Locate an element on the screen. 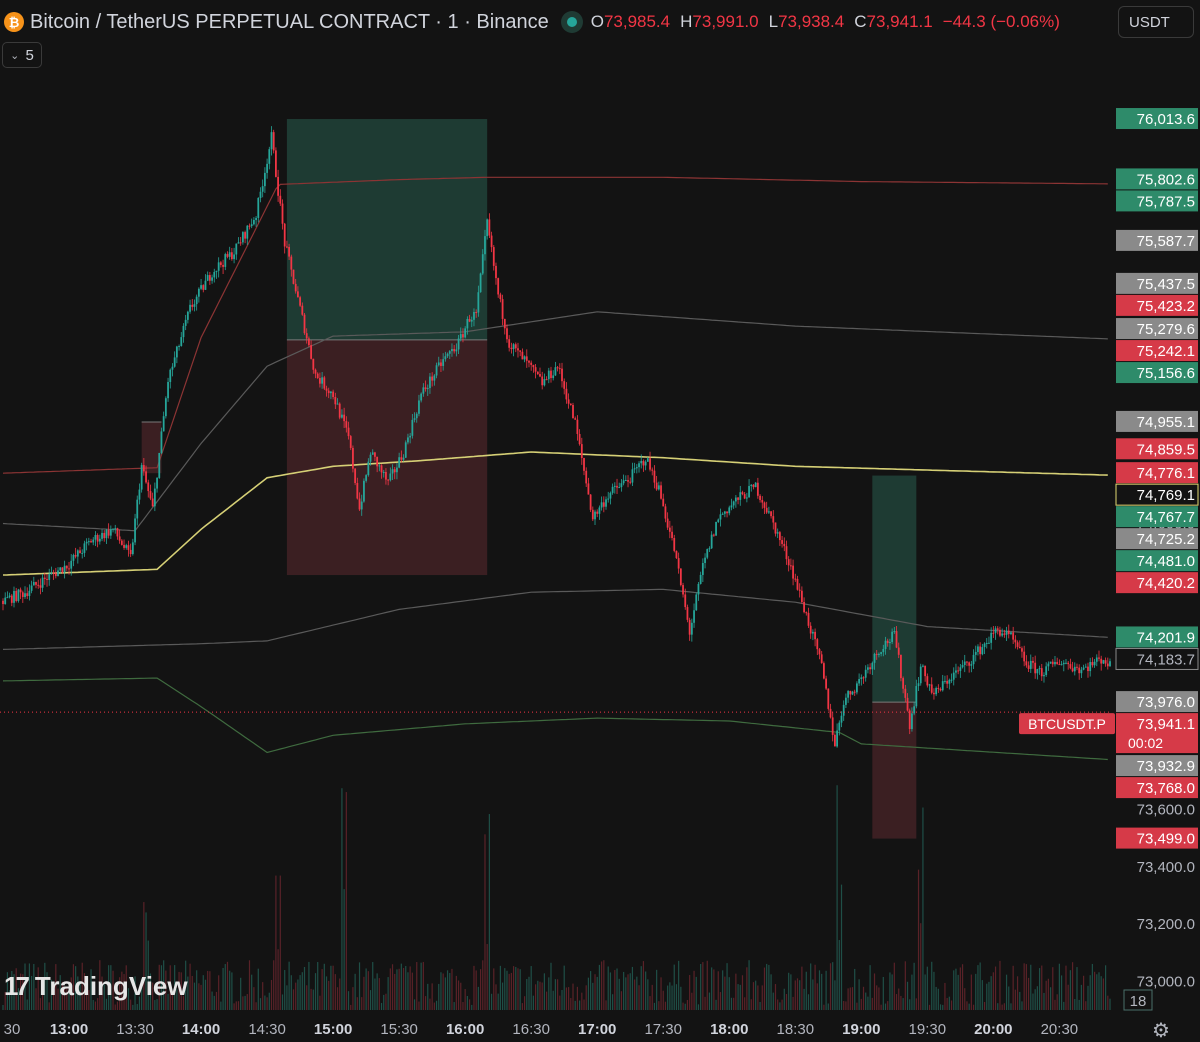 The height and width of the screenshot is (1042, 1200). price-label-text: 75,242.1 is located at coordinates (1166, 351).